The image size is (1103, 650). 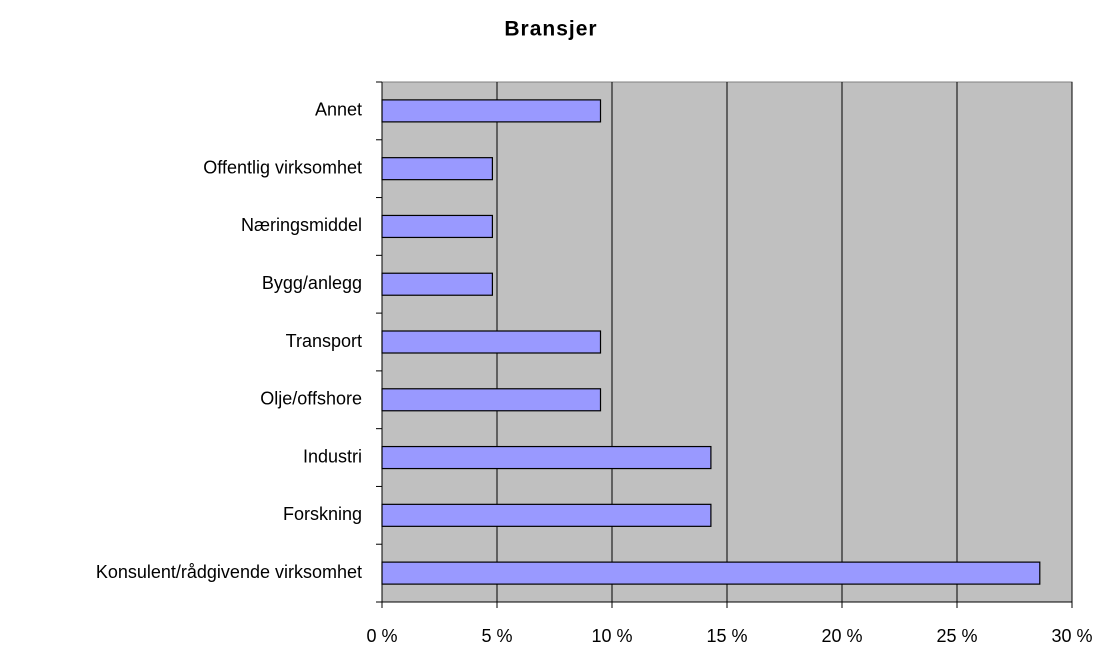 I want to click on x-tick-label: 15 %, so click(x=726, y=636).